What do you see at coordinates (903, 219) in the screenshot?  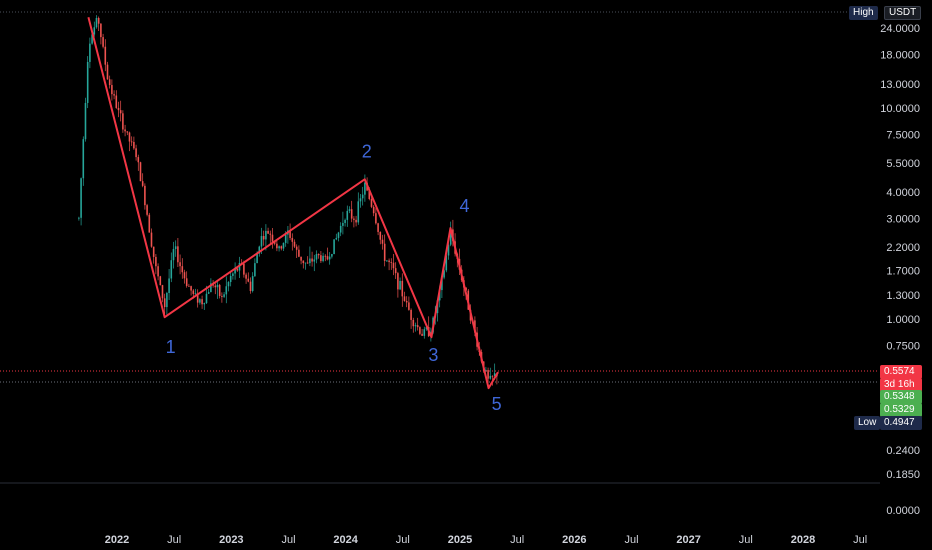 I see `price-tick-label: 3.0000` at bounding box center [903, 219].